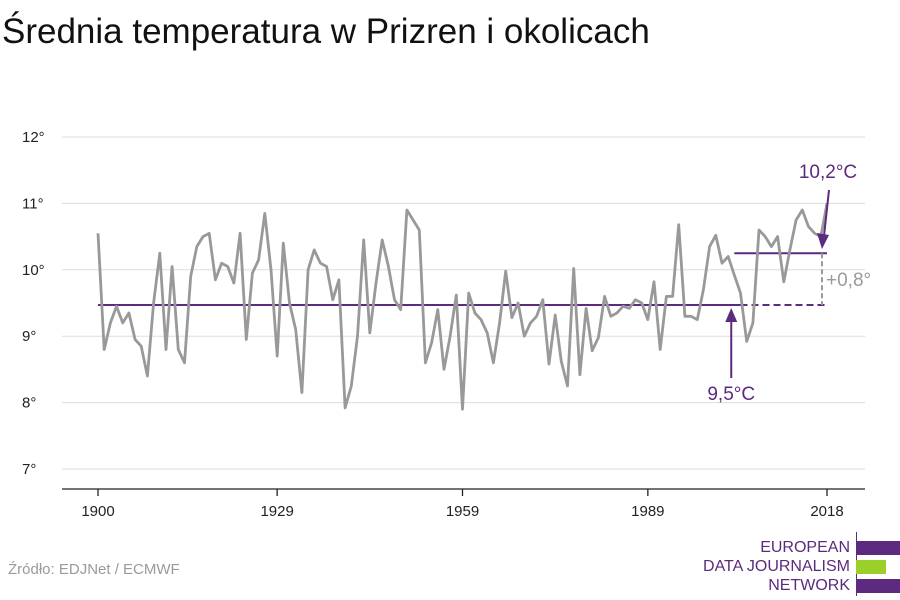 The height and width of the screenshot is (600, 900). Describe the element at coordinates (29, 403) in the screenshot. I see `y-tick-label-8: 8°` at that location.